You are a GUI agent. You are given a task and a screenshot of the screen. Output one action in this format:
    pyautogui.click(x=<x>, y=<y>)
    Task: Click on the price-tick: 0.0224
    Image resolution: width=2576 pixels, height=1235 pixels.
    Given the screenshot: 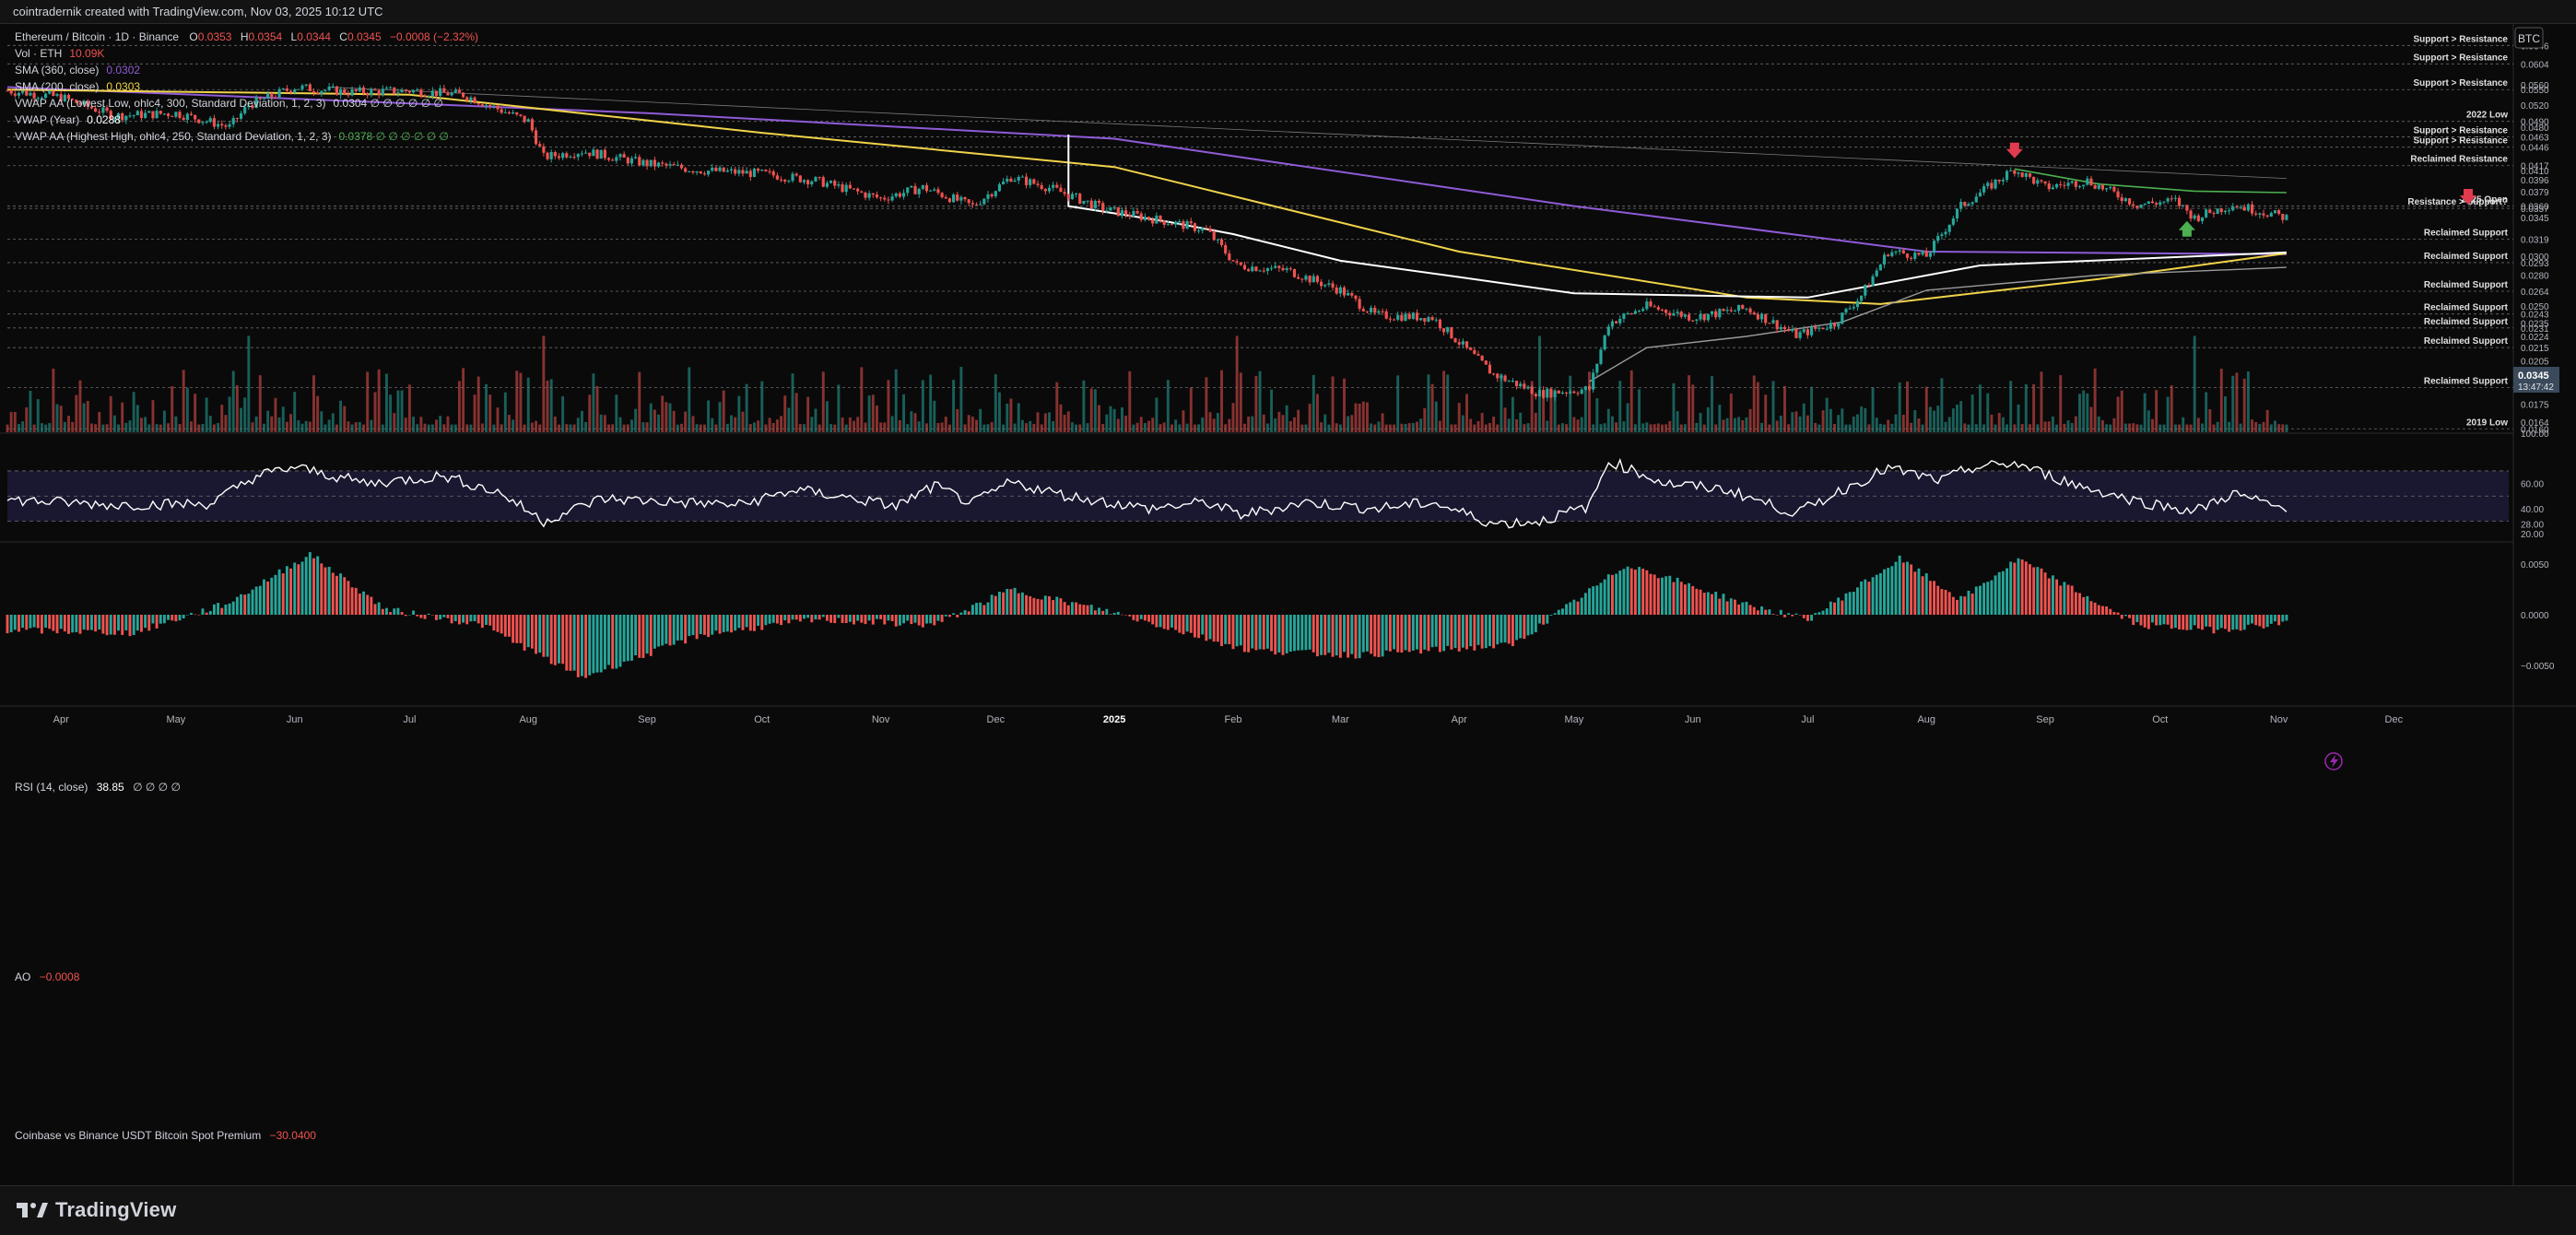 What is the action you would take?
    pyautogui.click(x=2535, y=338)
    